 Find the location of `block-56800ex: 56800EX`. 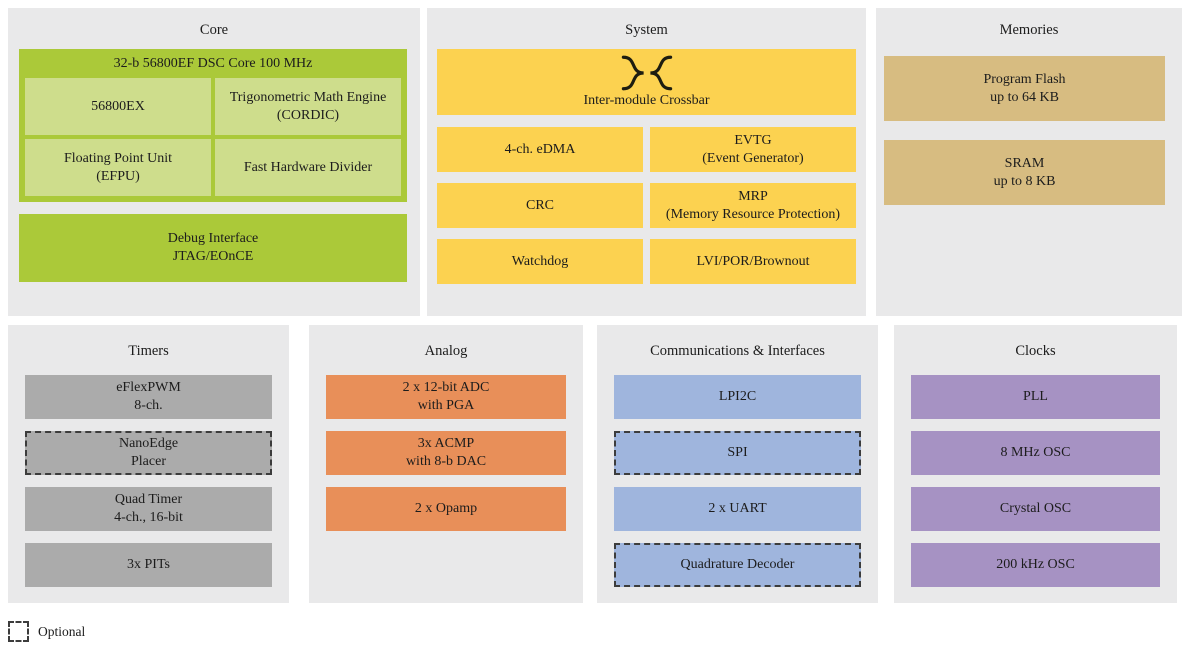

block-56800ex: 56800EX is located at coordinates (118, 106).